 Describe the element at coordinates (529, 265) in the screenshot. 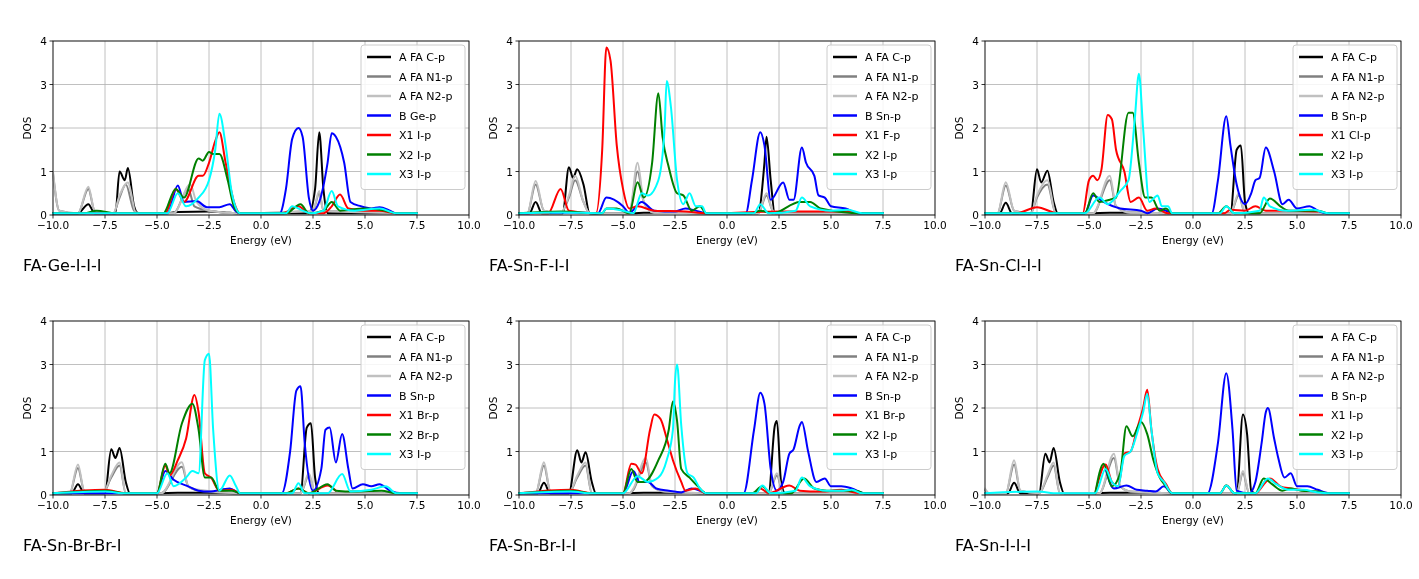

I see `text: FA-Sn-F-I-I` at that location.